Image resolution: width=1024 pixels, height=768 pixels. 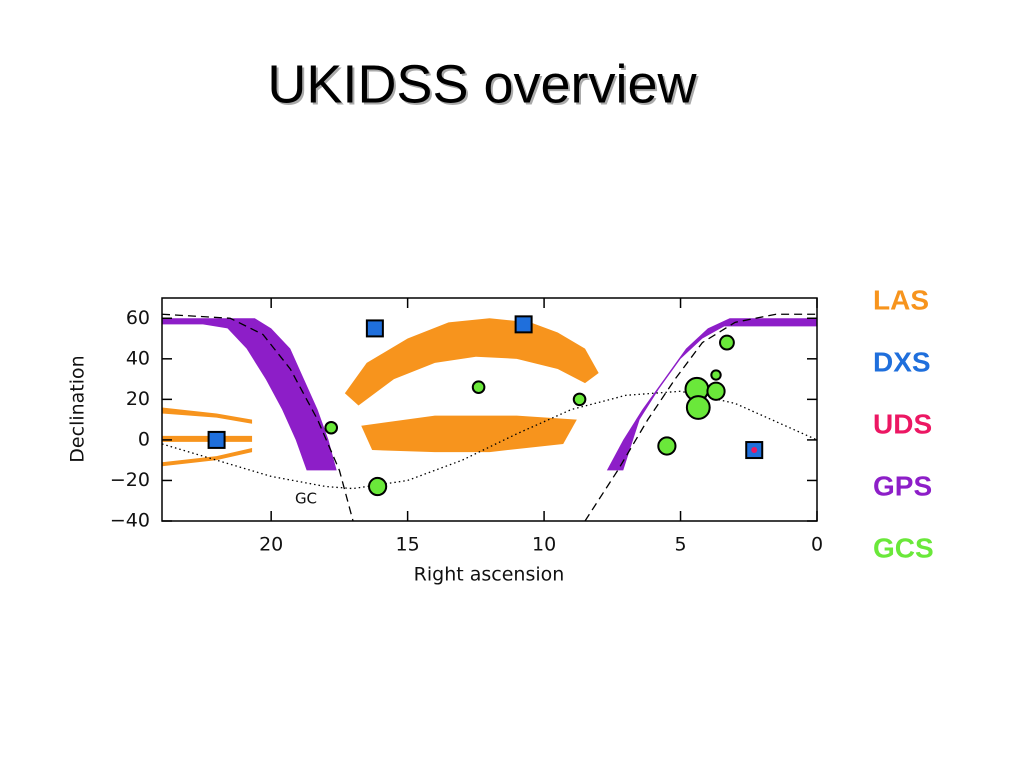 I want to click on field-dot, so click(x=754, y=450).